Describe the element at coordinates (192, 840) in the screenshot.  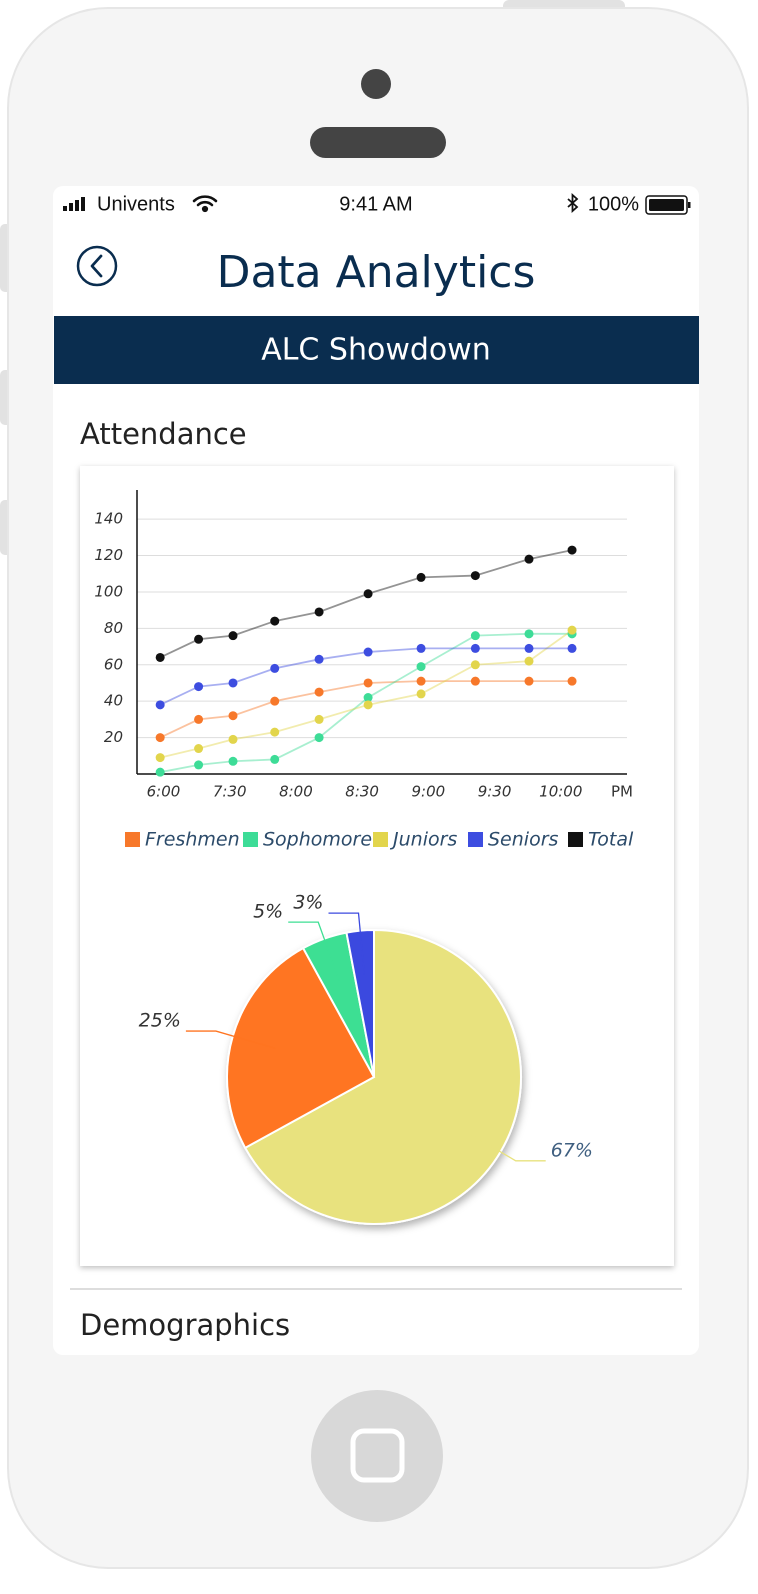
I see `legend-label: Freshmen` at that location.